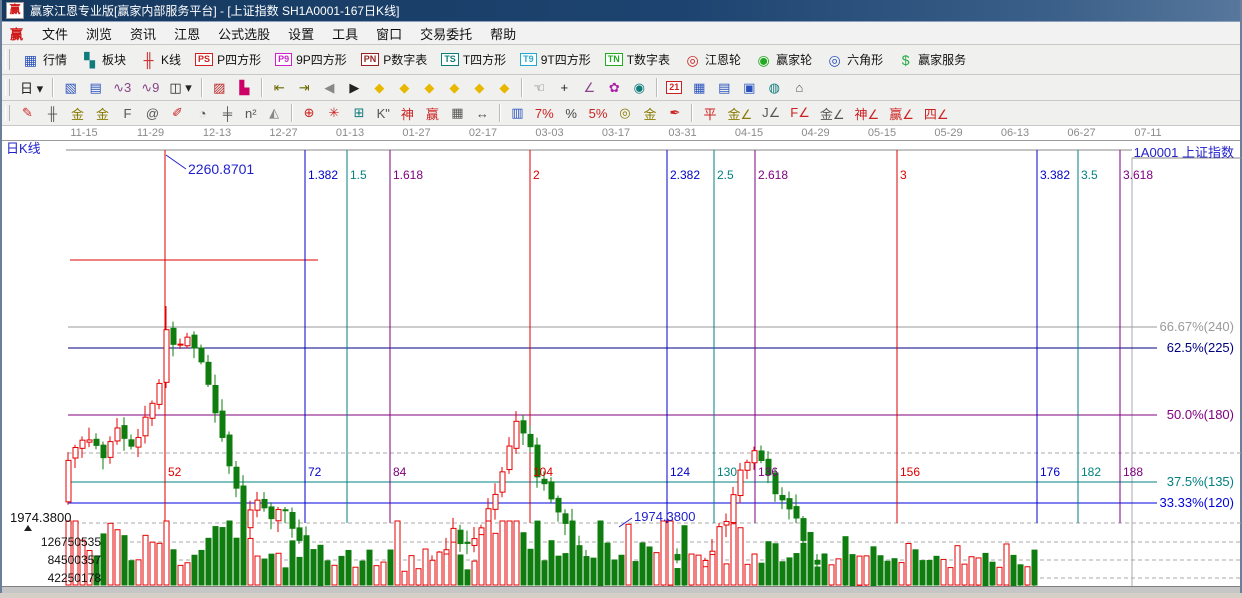 The height and width of the screenshot is (598, 1242). Describe the element at coordinates (187, 34) in the screenshot. I see `menu-item-3: 江恩` at that location.